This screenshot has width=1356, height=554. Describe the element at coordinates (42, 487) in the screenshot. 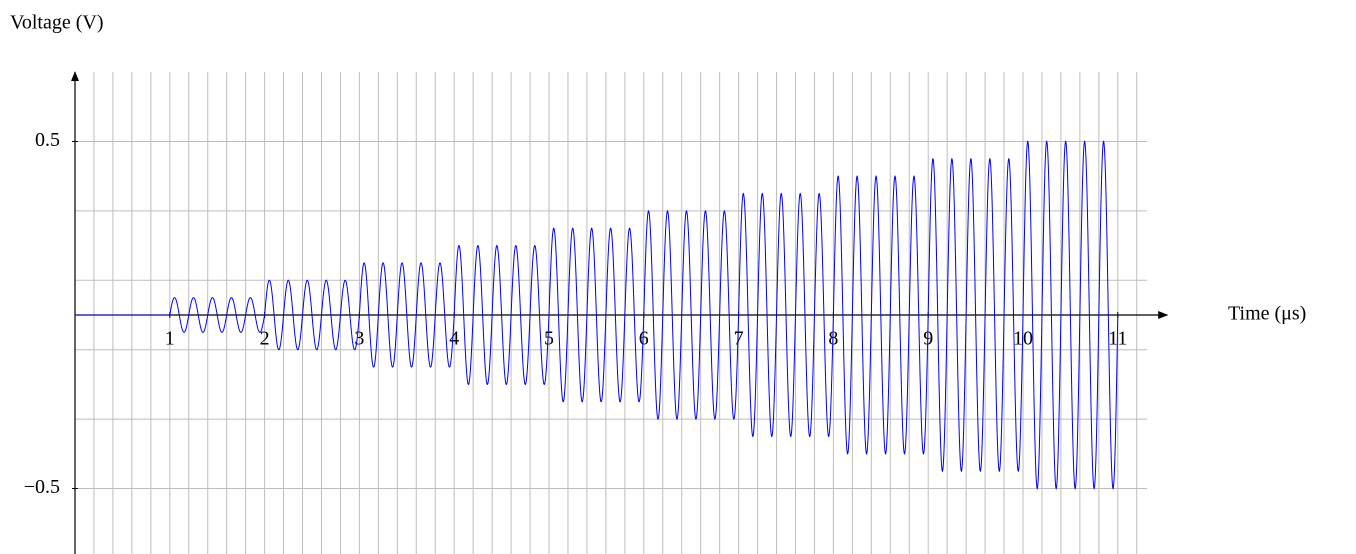

I see `y-tick-label: −0.5` at that location.